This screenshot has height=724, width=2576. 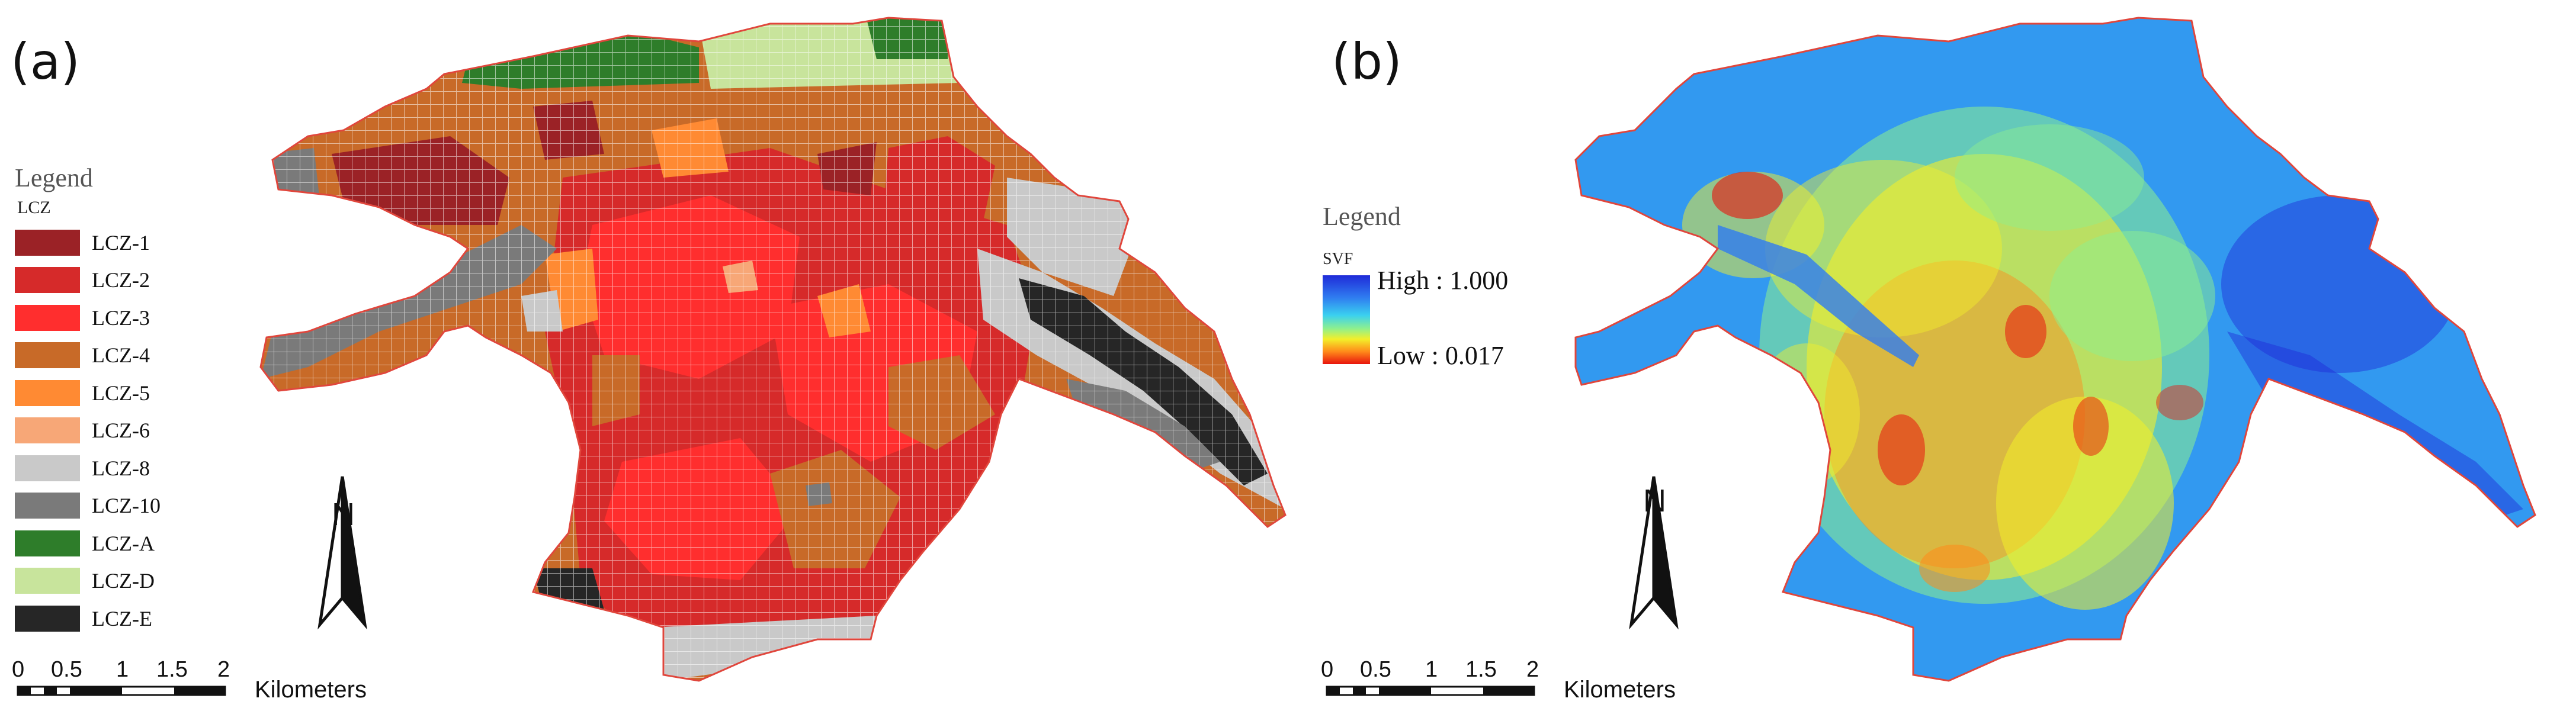 What do you see at coordinates (1440, 355) in the screenshot?
I see `svf-low-label: Low : 0.017` at bounding box center [1440, 355].